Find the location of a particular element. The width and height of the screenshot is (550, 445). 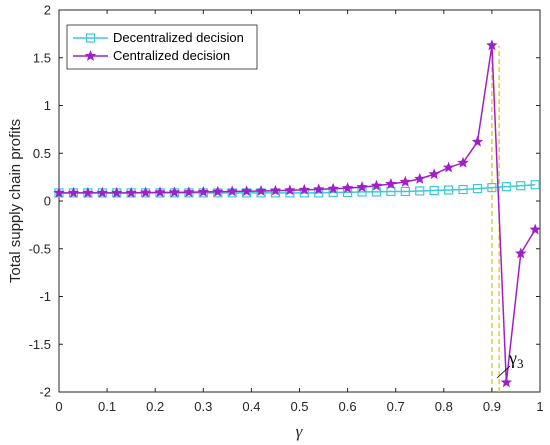

y-tick-label: -1 is located at coordinates (45, 296).